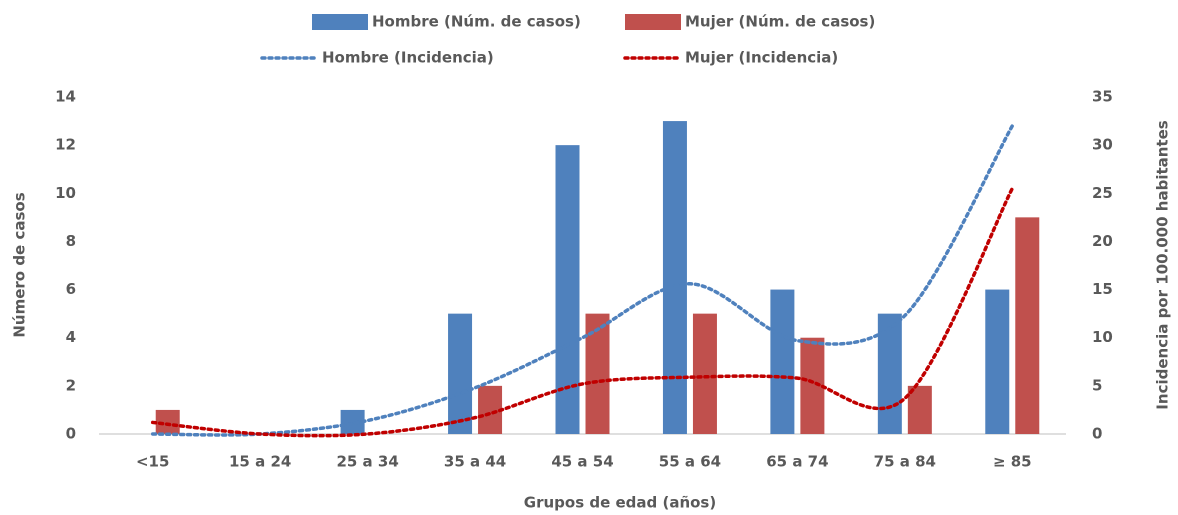 The width and height of the screenshot is (1178, 515). What do you see at coordinates (71, 385) in the screenshot?
I see `y-tick-label: 2` at bounding box center [71, 385].